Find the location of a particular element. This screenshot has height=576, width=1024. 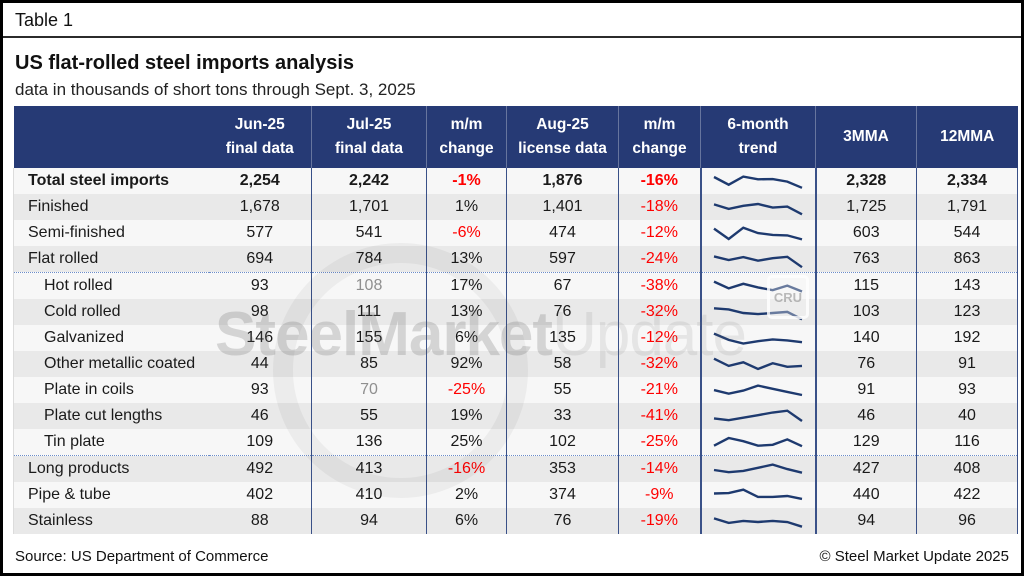

row-label: Semi-finished is located at coordinates (111, 233).